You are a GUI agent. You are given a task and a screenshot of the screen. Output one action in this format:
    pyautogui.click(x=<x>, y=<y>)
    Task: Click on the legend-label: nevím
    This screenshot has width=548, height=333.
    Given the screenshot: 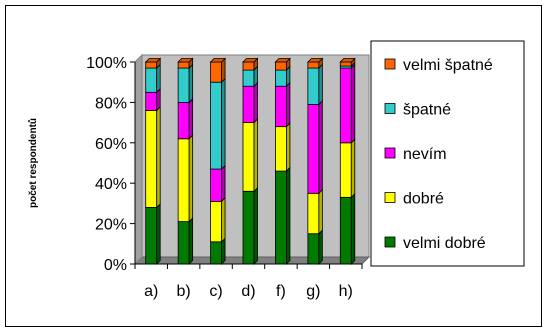 What is the action you would take?
    pyautogui.click(x=425, y=154)
    